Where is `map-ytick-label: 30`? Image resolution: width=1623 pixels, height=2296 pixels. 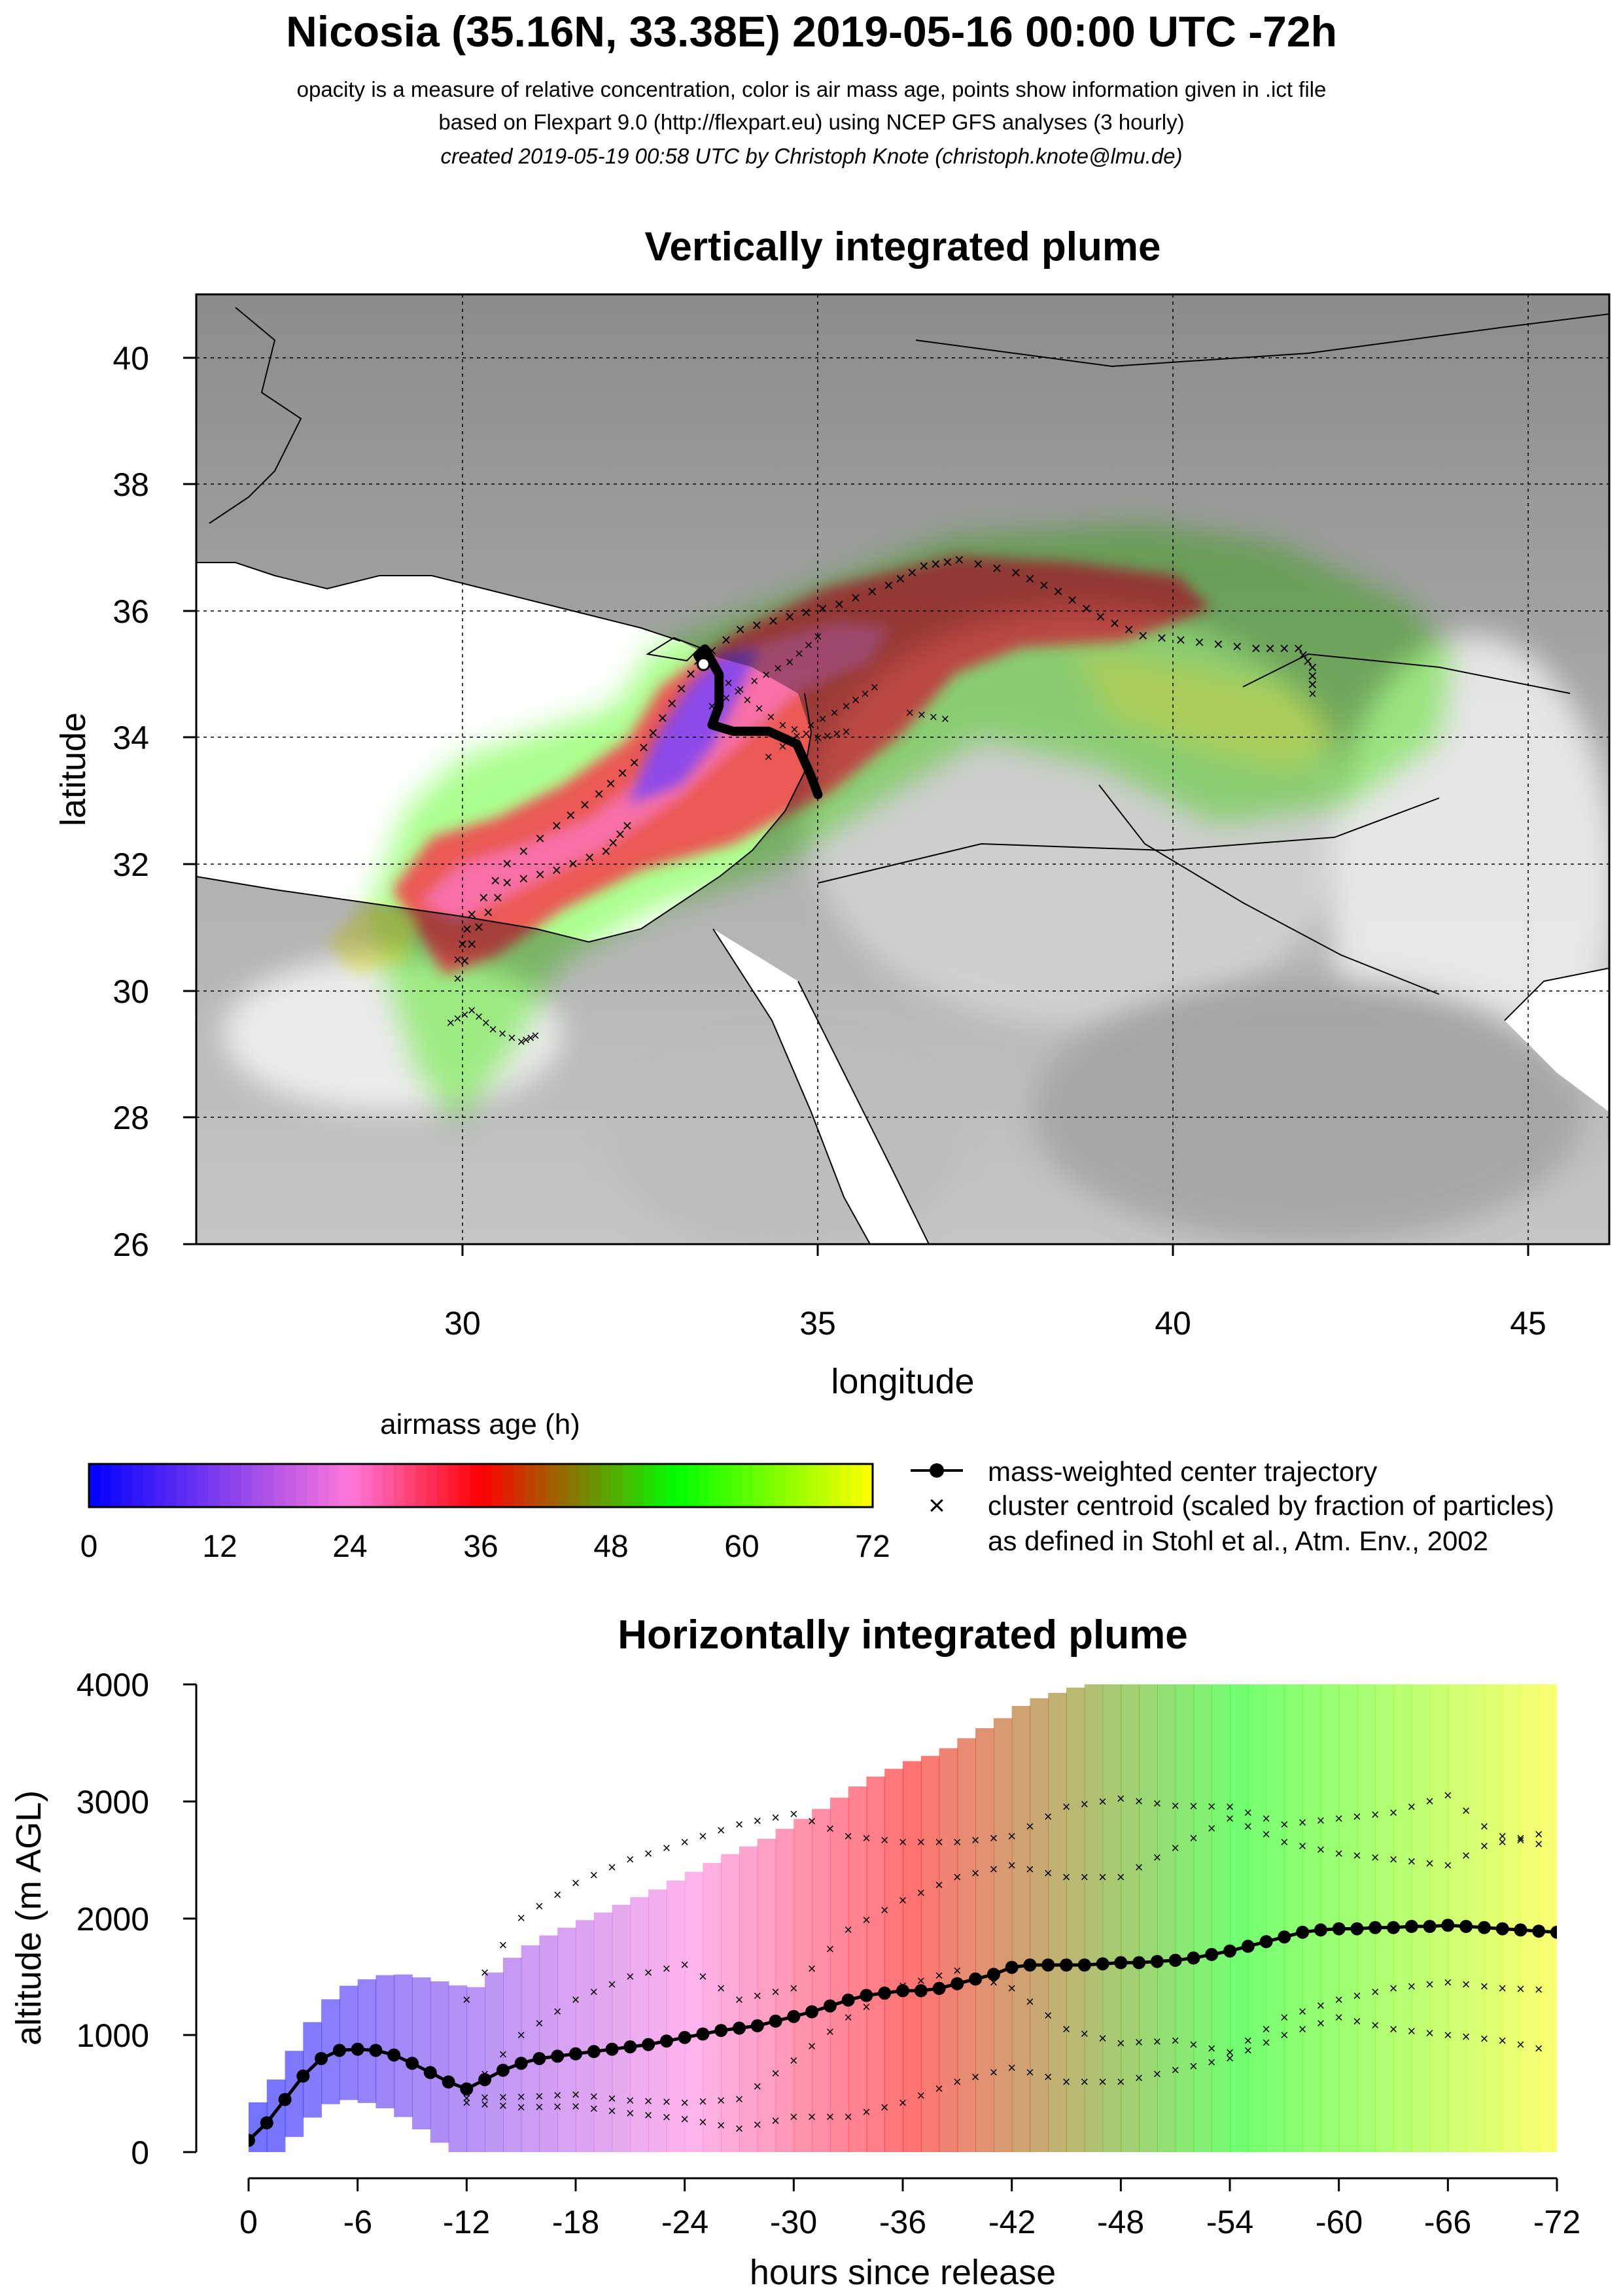
map-ytick-label: 30 is located at coordinates (131, 991).